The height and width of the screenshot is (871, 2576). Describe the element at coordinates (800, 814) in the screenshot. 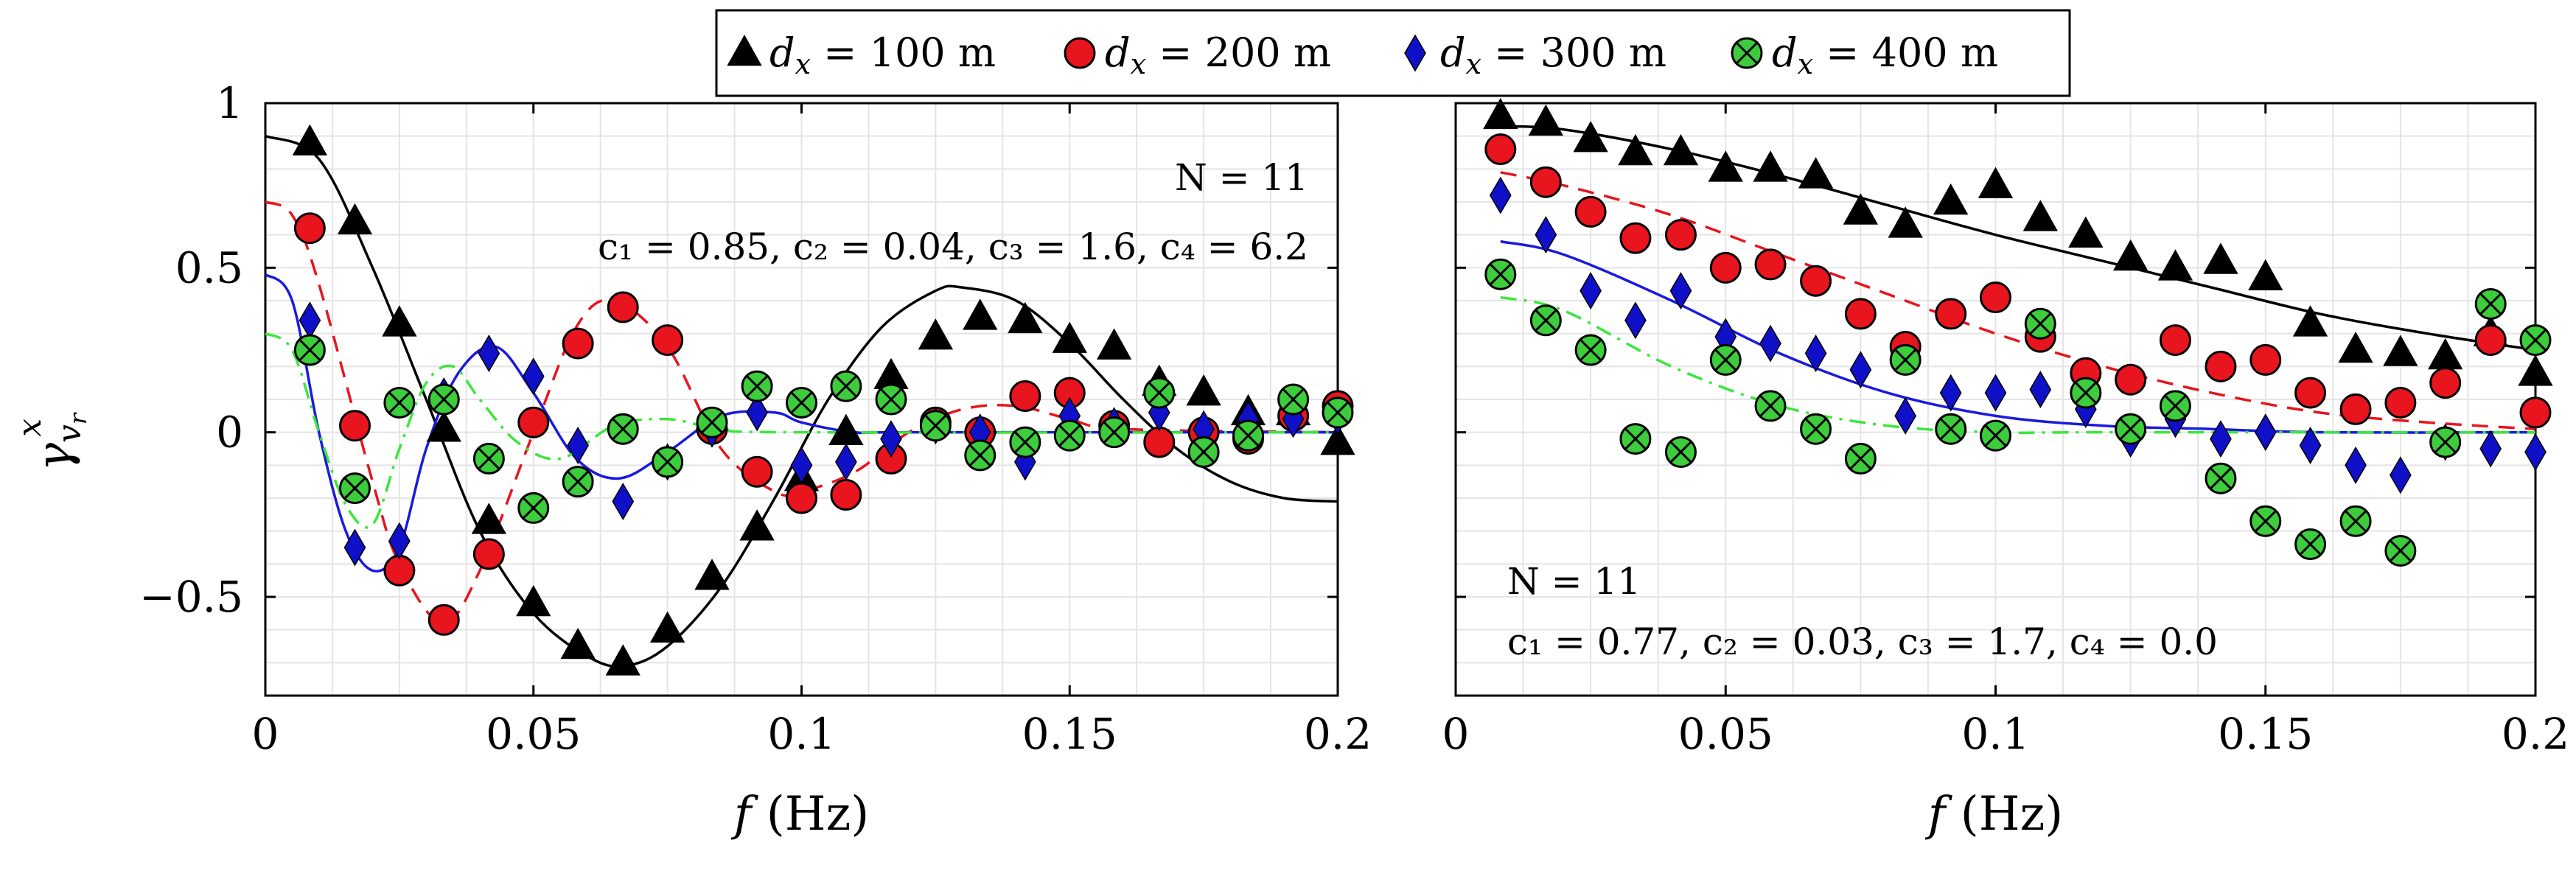

I see `x-axis-title: f (Hz)` at that location.